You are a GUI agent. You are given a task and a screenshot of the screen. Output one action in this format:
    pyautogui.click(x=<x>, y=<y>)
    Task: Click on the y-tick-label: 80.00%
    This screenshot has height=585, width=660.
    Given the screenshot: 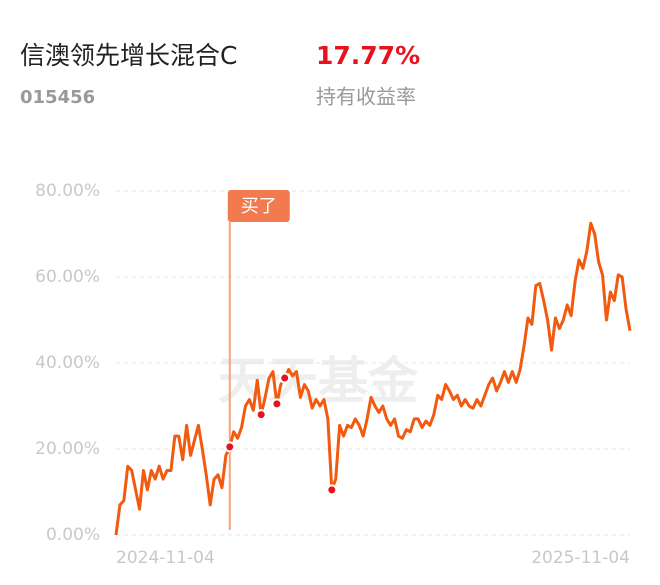 What is the action you would take?
    pyautogui.click(x=67, y=191)
    